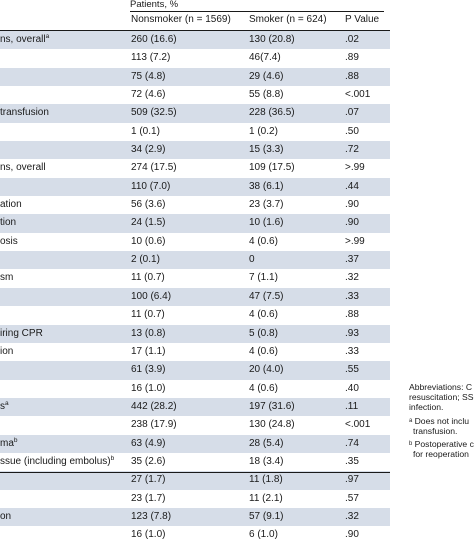 The width and height of the screenshot is (474, 545). Describe the element at coordinates (266, 461) in the screenshot. I see `smoker-cell: 18 (3.4)` at that location.